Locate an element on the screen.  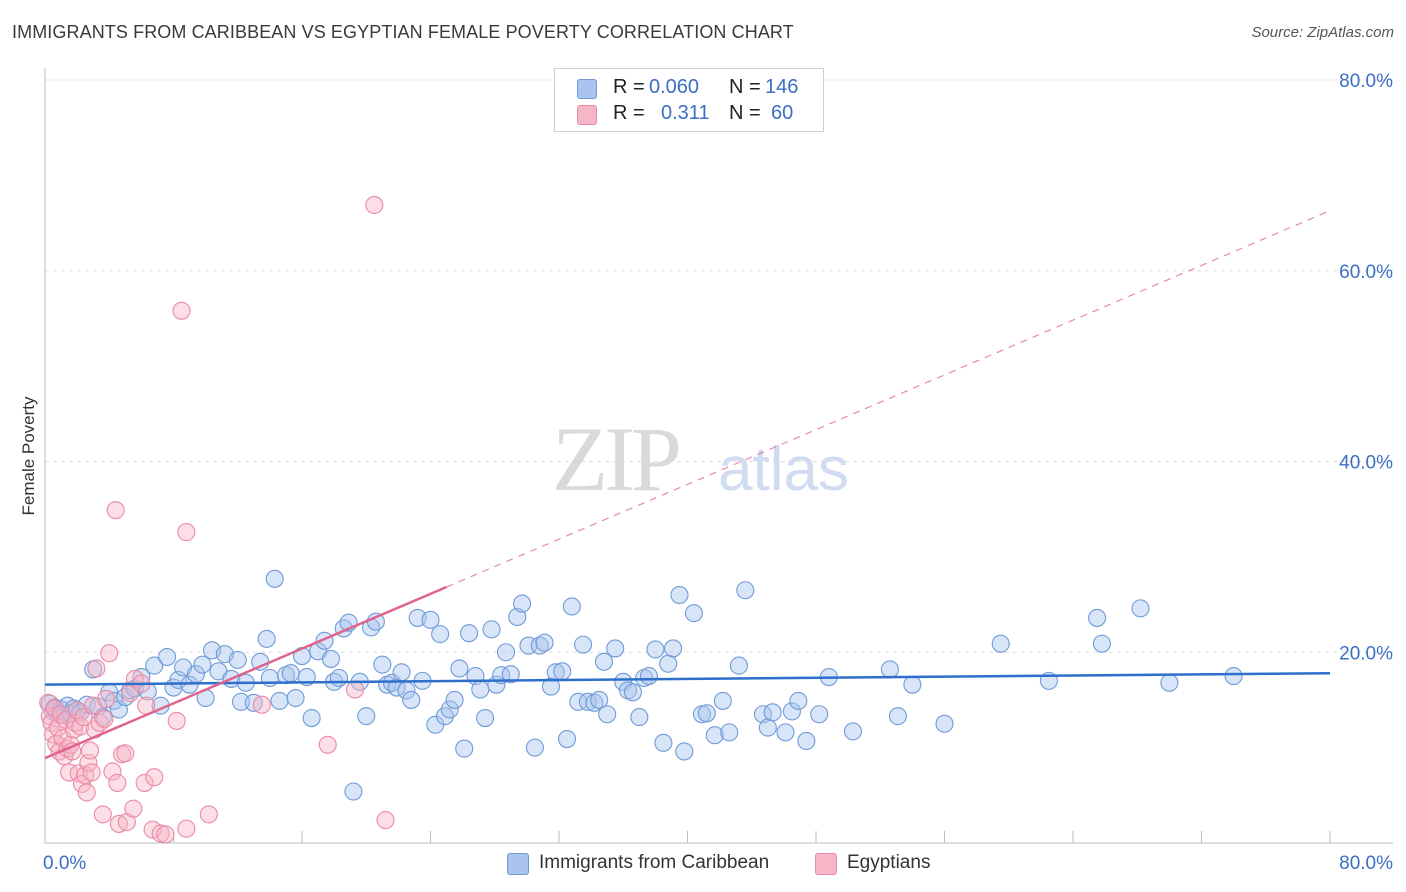
watermark: ZIP atlas is located at coordinates (700, 459).